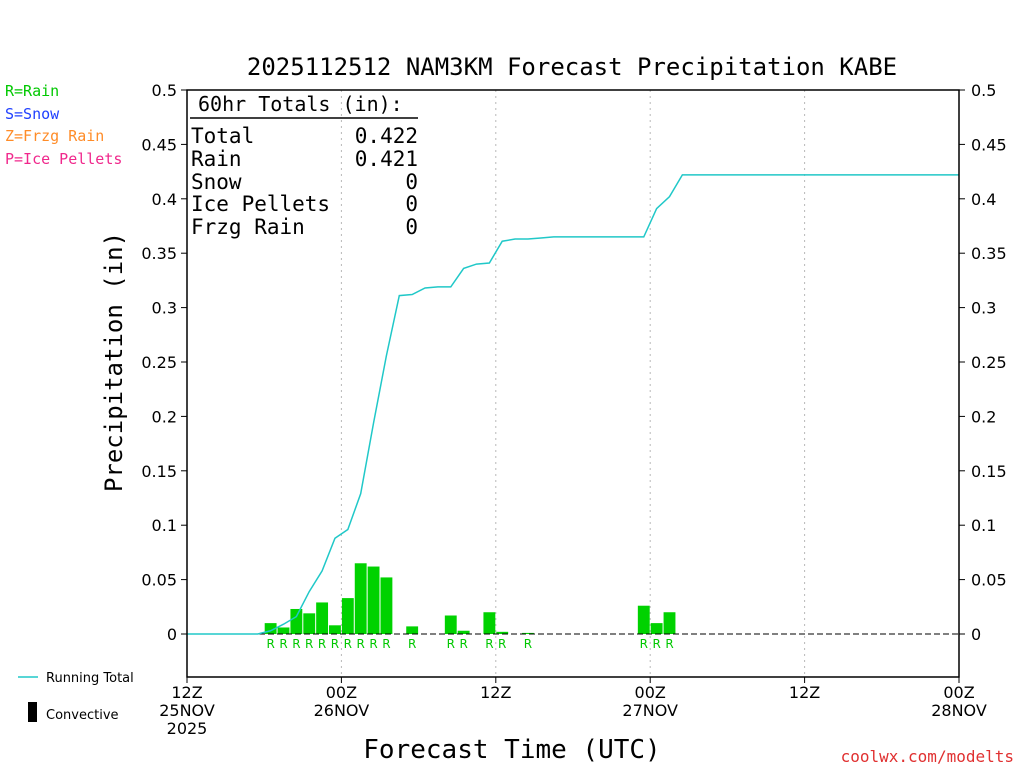 The width and height of the screenshot is (1024, 768). I want to click on y-axis-label: Precipitation (in), so click(114, 362).